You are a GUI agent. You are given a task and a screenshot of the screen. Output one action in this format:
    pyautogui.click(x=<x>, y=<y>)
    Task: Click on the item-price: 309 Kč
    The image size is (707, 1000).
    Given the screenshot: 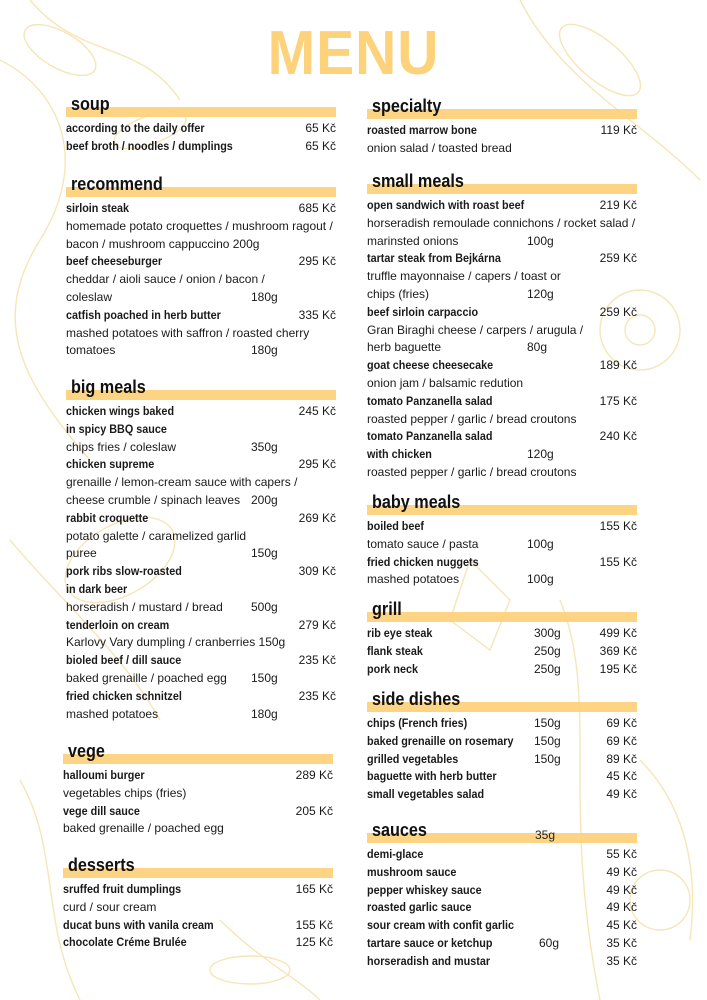 What is the action you would take?
    pyautogui.click(x=317, y=571)
    